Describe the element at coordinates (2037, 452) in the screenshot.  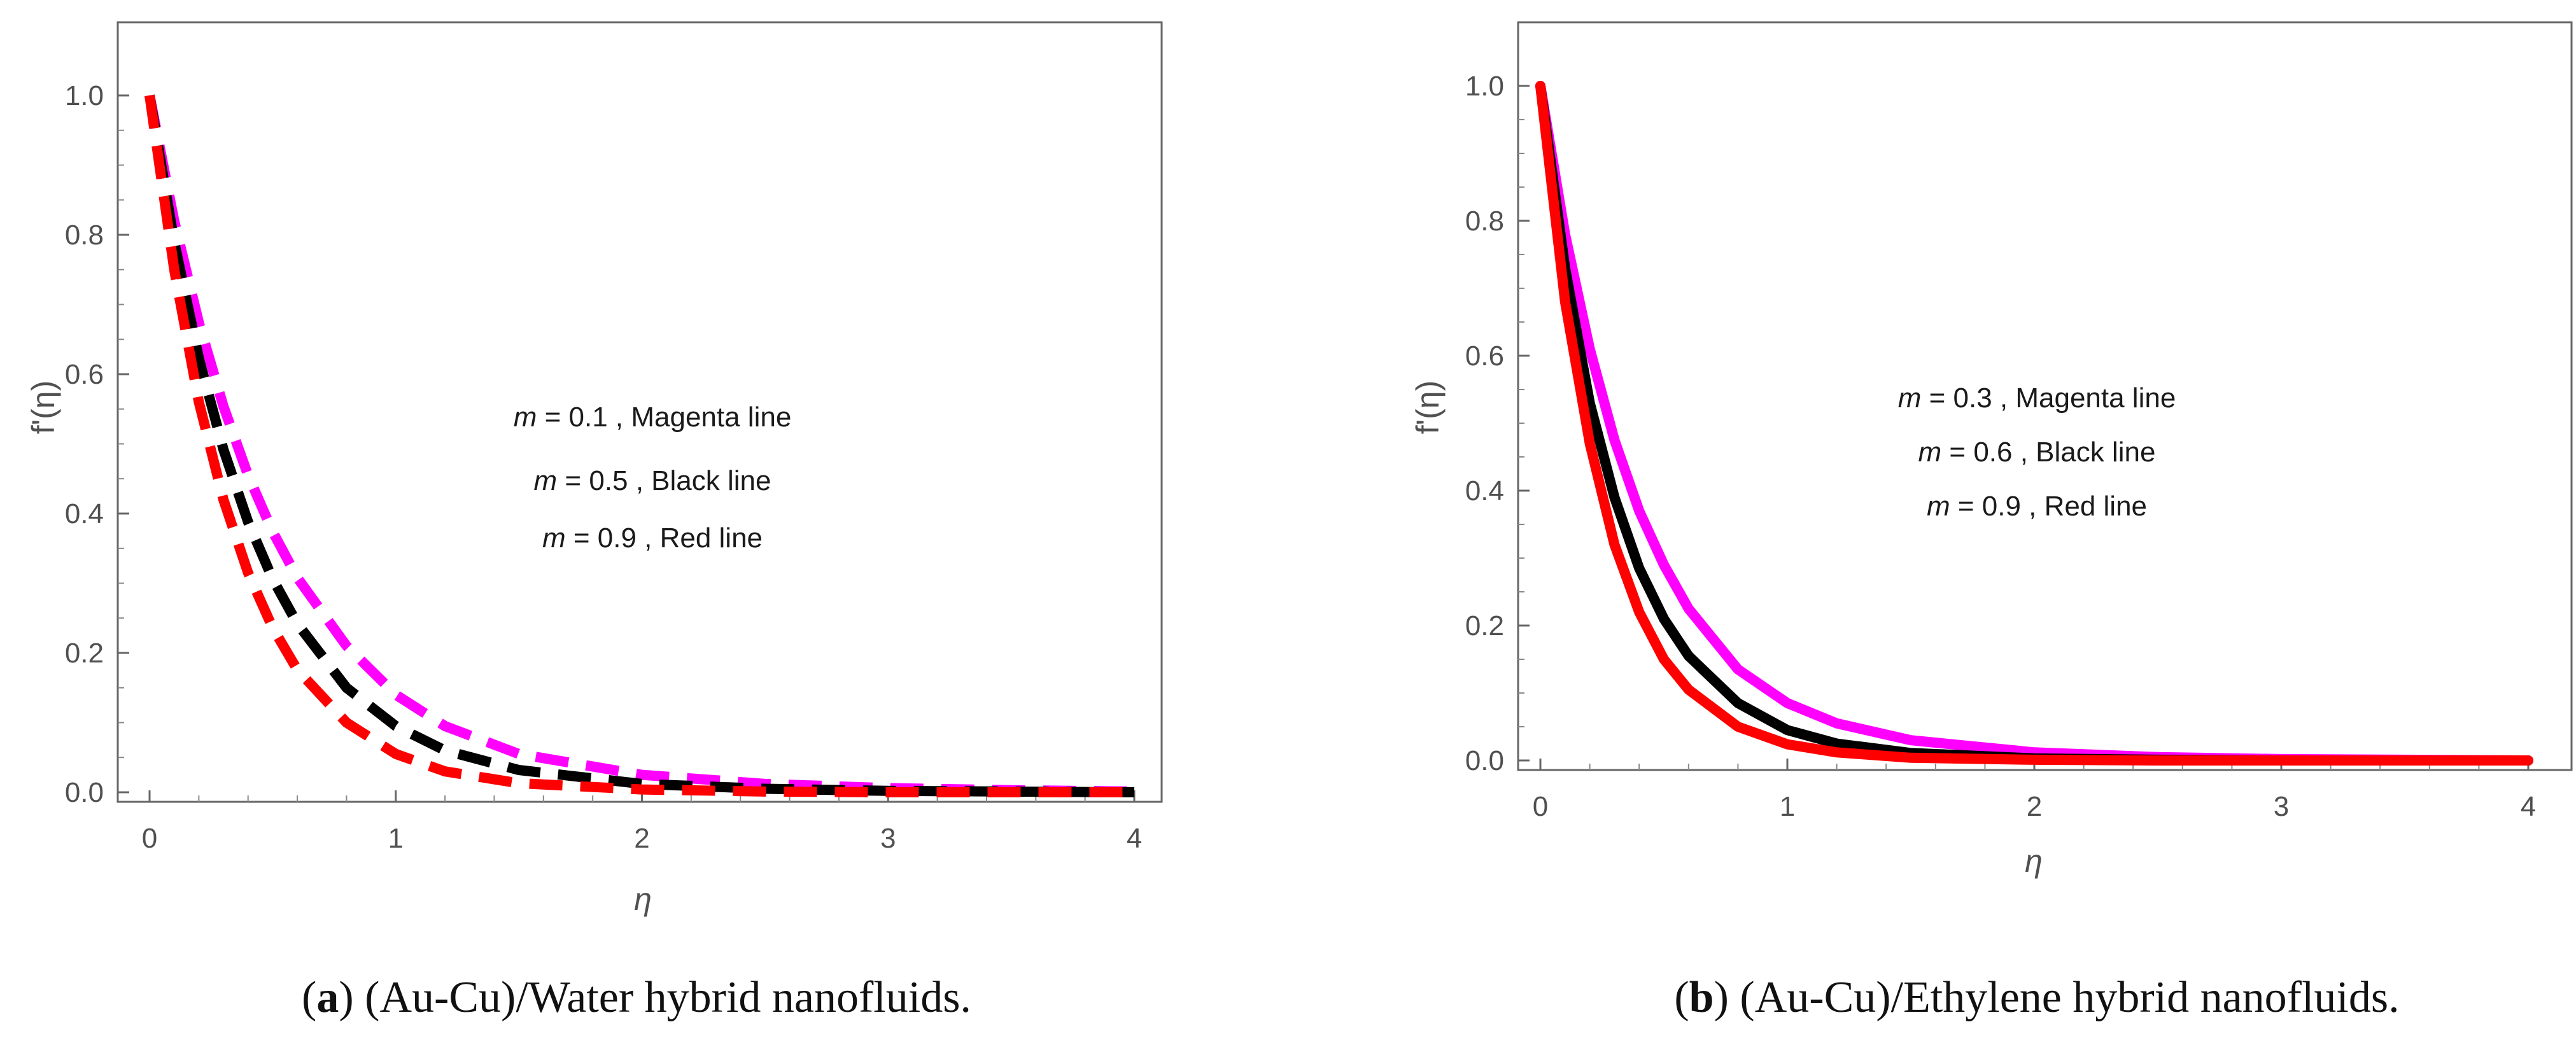
I see `annotation-2: m = 0.6 , Black line` at that location.